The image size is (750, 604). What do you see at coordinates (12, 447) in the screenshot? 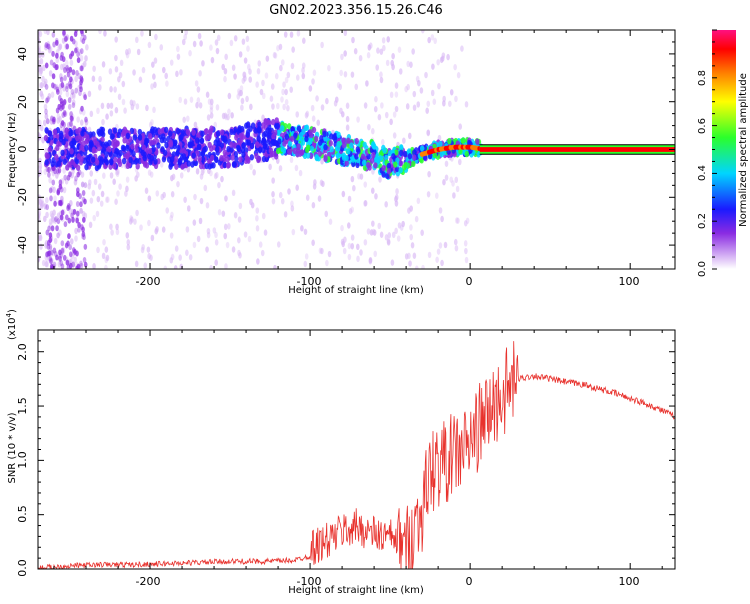
I see `snr-y-axis-label: SNR (10 * v/v)` at bounding box center [12, 447].